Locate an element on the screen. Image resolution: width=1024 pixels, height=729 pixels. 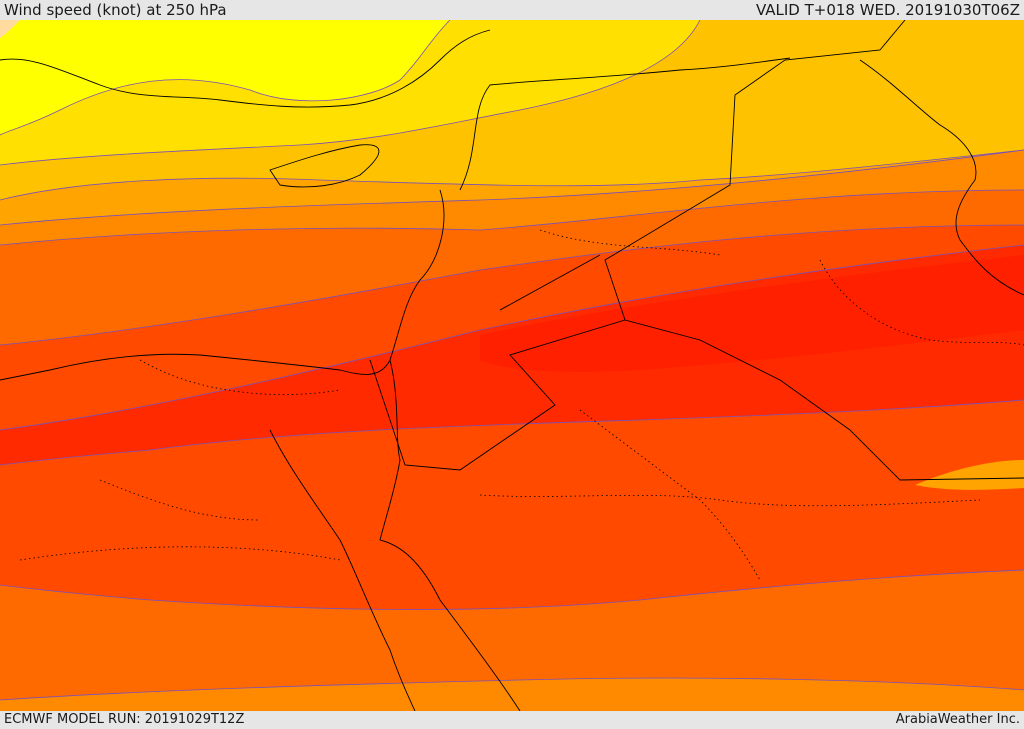
credit: ArabiaWeather Inc. is located at coordinates (957, 719).